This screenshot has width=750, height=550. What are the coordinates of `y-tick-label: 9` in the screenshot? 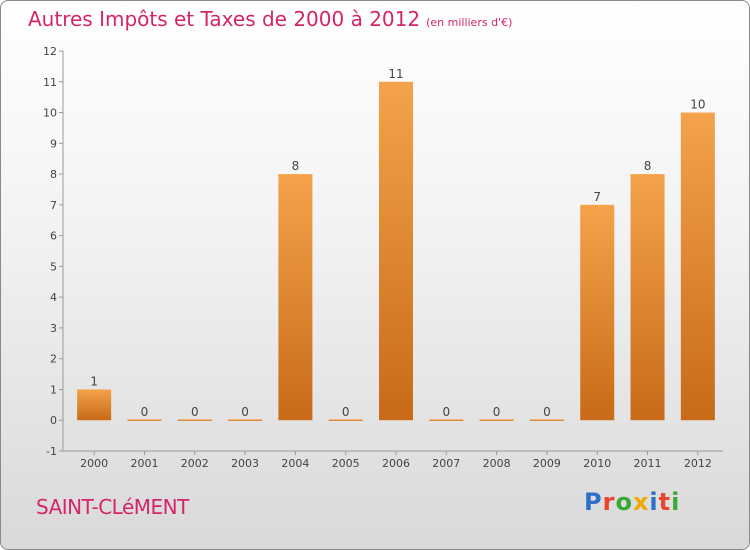 It's located at (53, 143).